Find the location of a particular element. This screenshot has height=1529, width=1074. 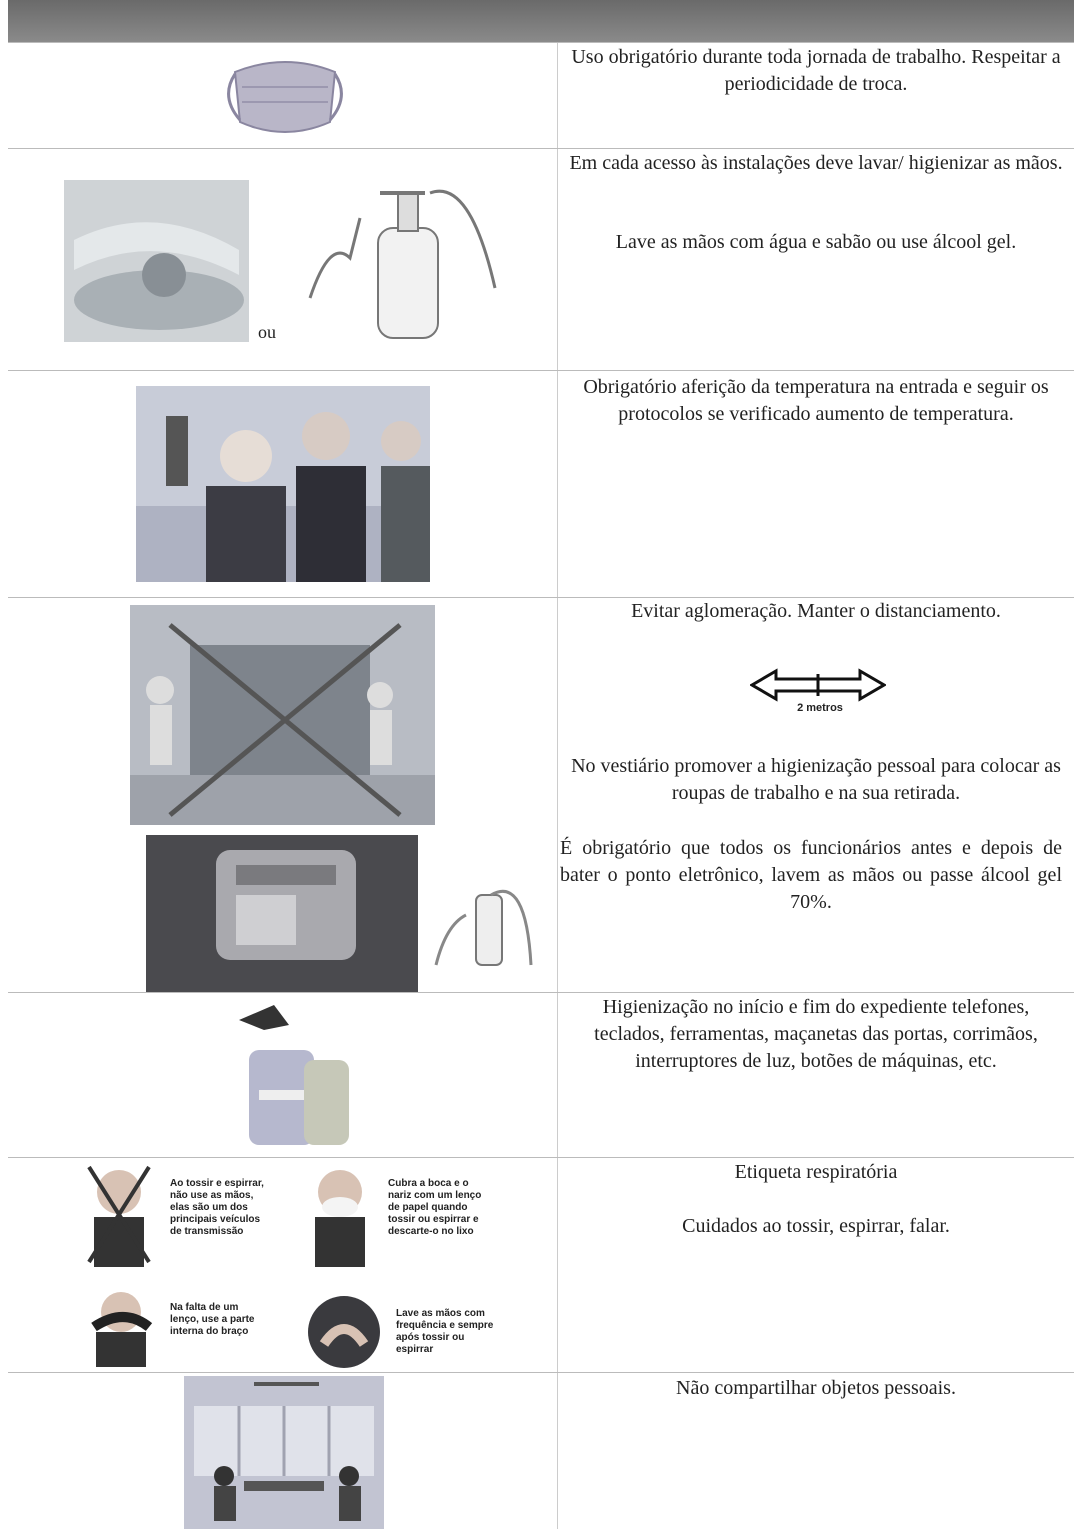

sink-illustration is located at coordinates (156, 261).